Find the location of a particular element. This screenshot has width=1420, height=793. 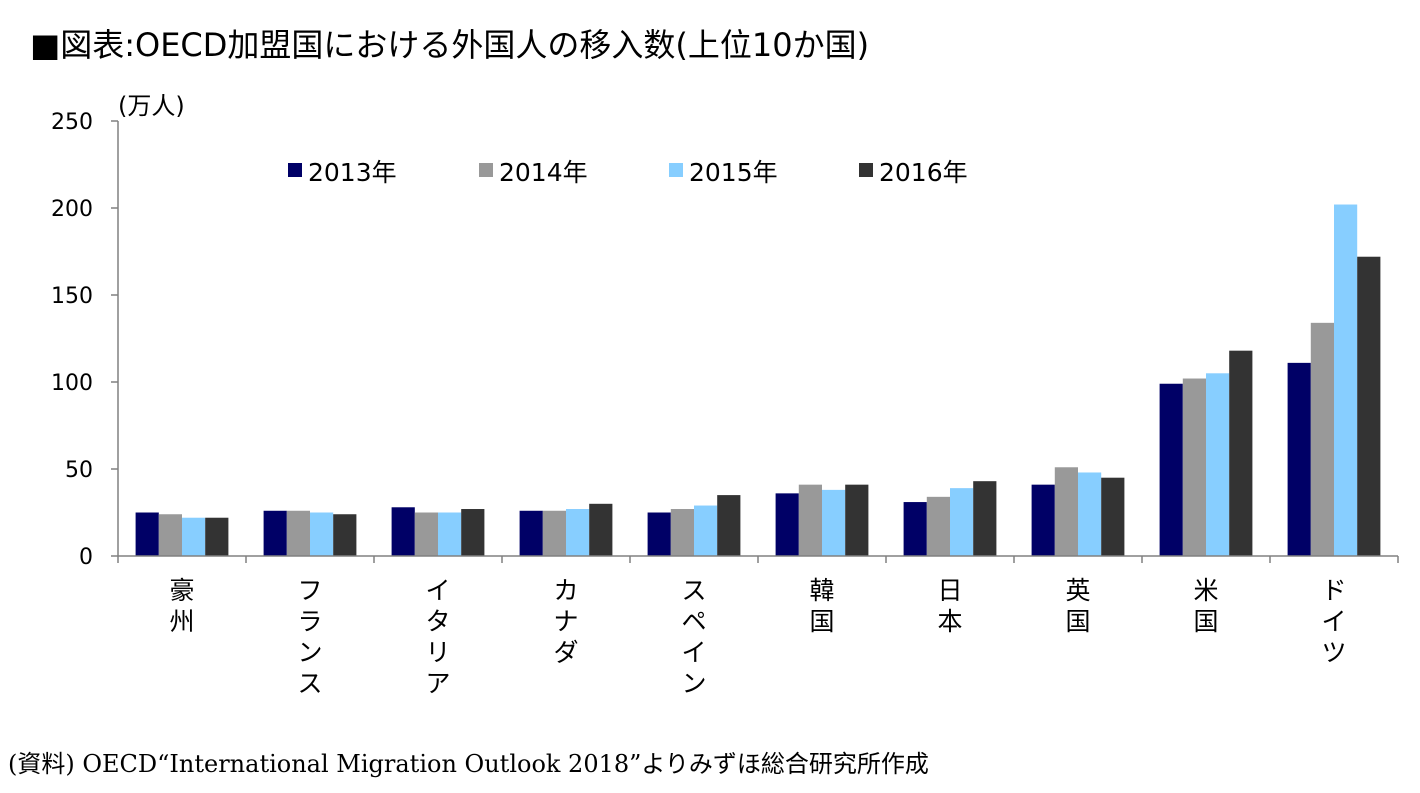

bar-2016年-英国 is located at coordinates (1113, 516).